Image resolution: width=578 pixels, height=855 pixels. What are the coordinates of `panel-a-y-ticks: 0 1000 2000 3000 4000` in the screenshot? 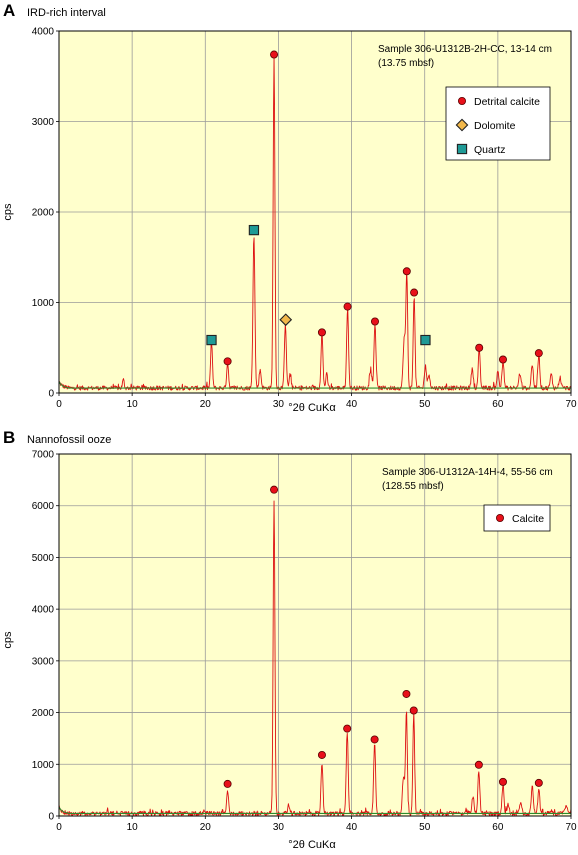 It's located at (45, 213).